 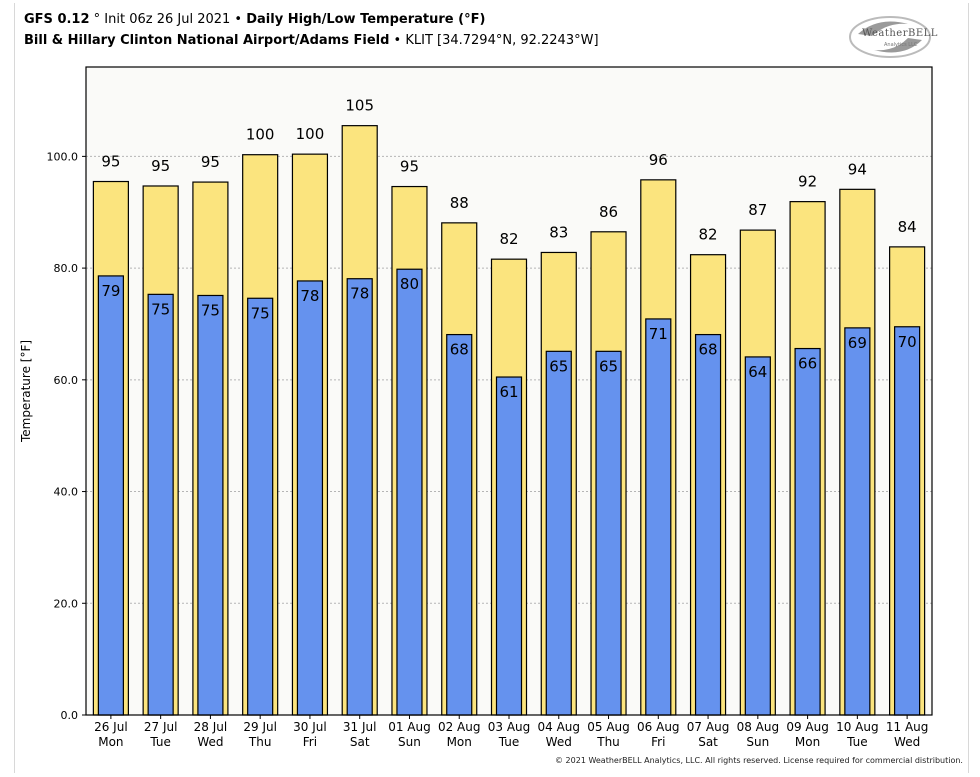 I want to click on logo-subtext: Analytics LLC, so click(x=901, y=45).